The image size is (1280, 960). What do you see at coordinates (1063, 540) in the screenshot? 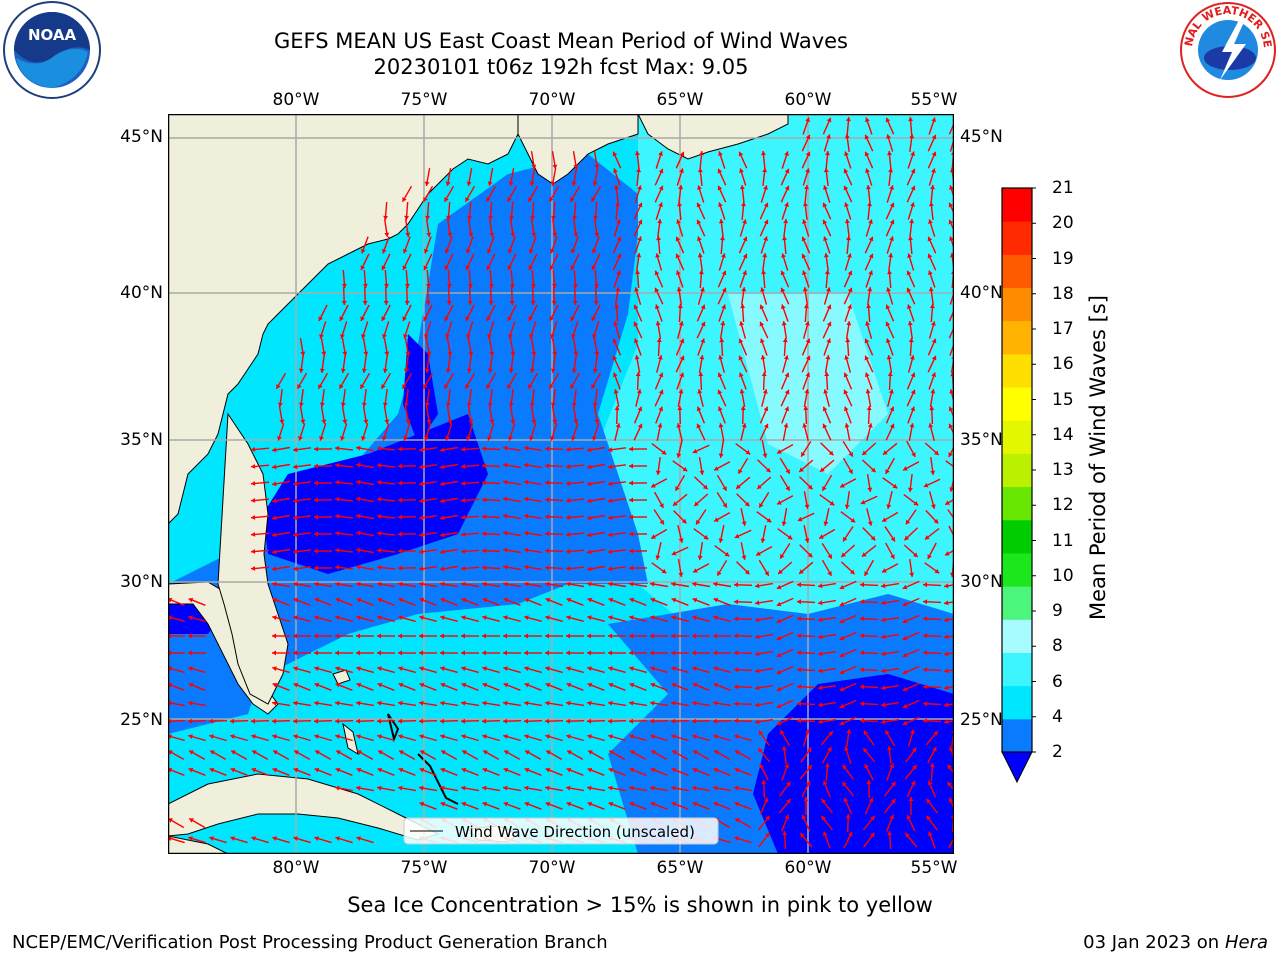
I see `colorbar-tick-label: 11` at bounding box center [1063, 540].